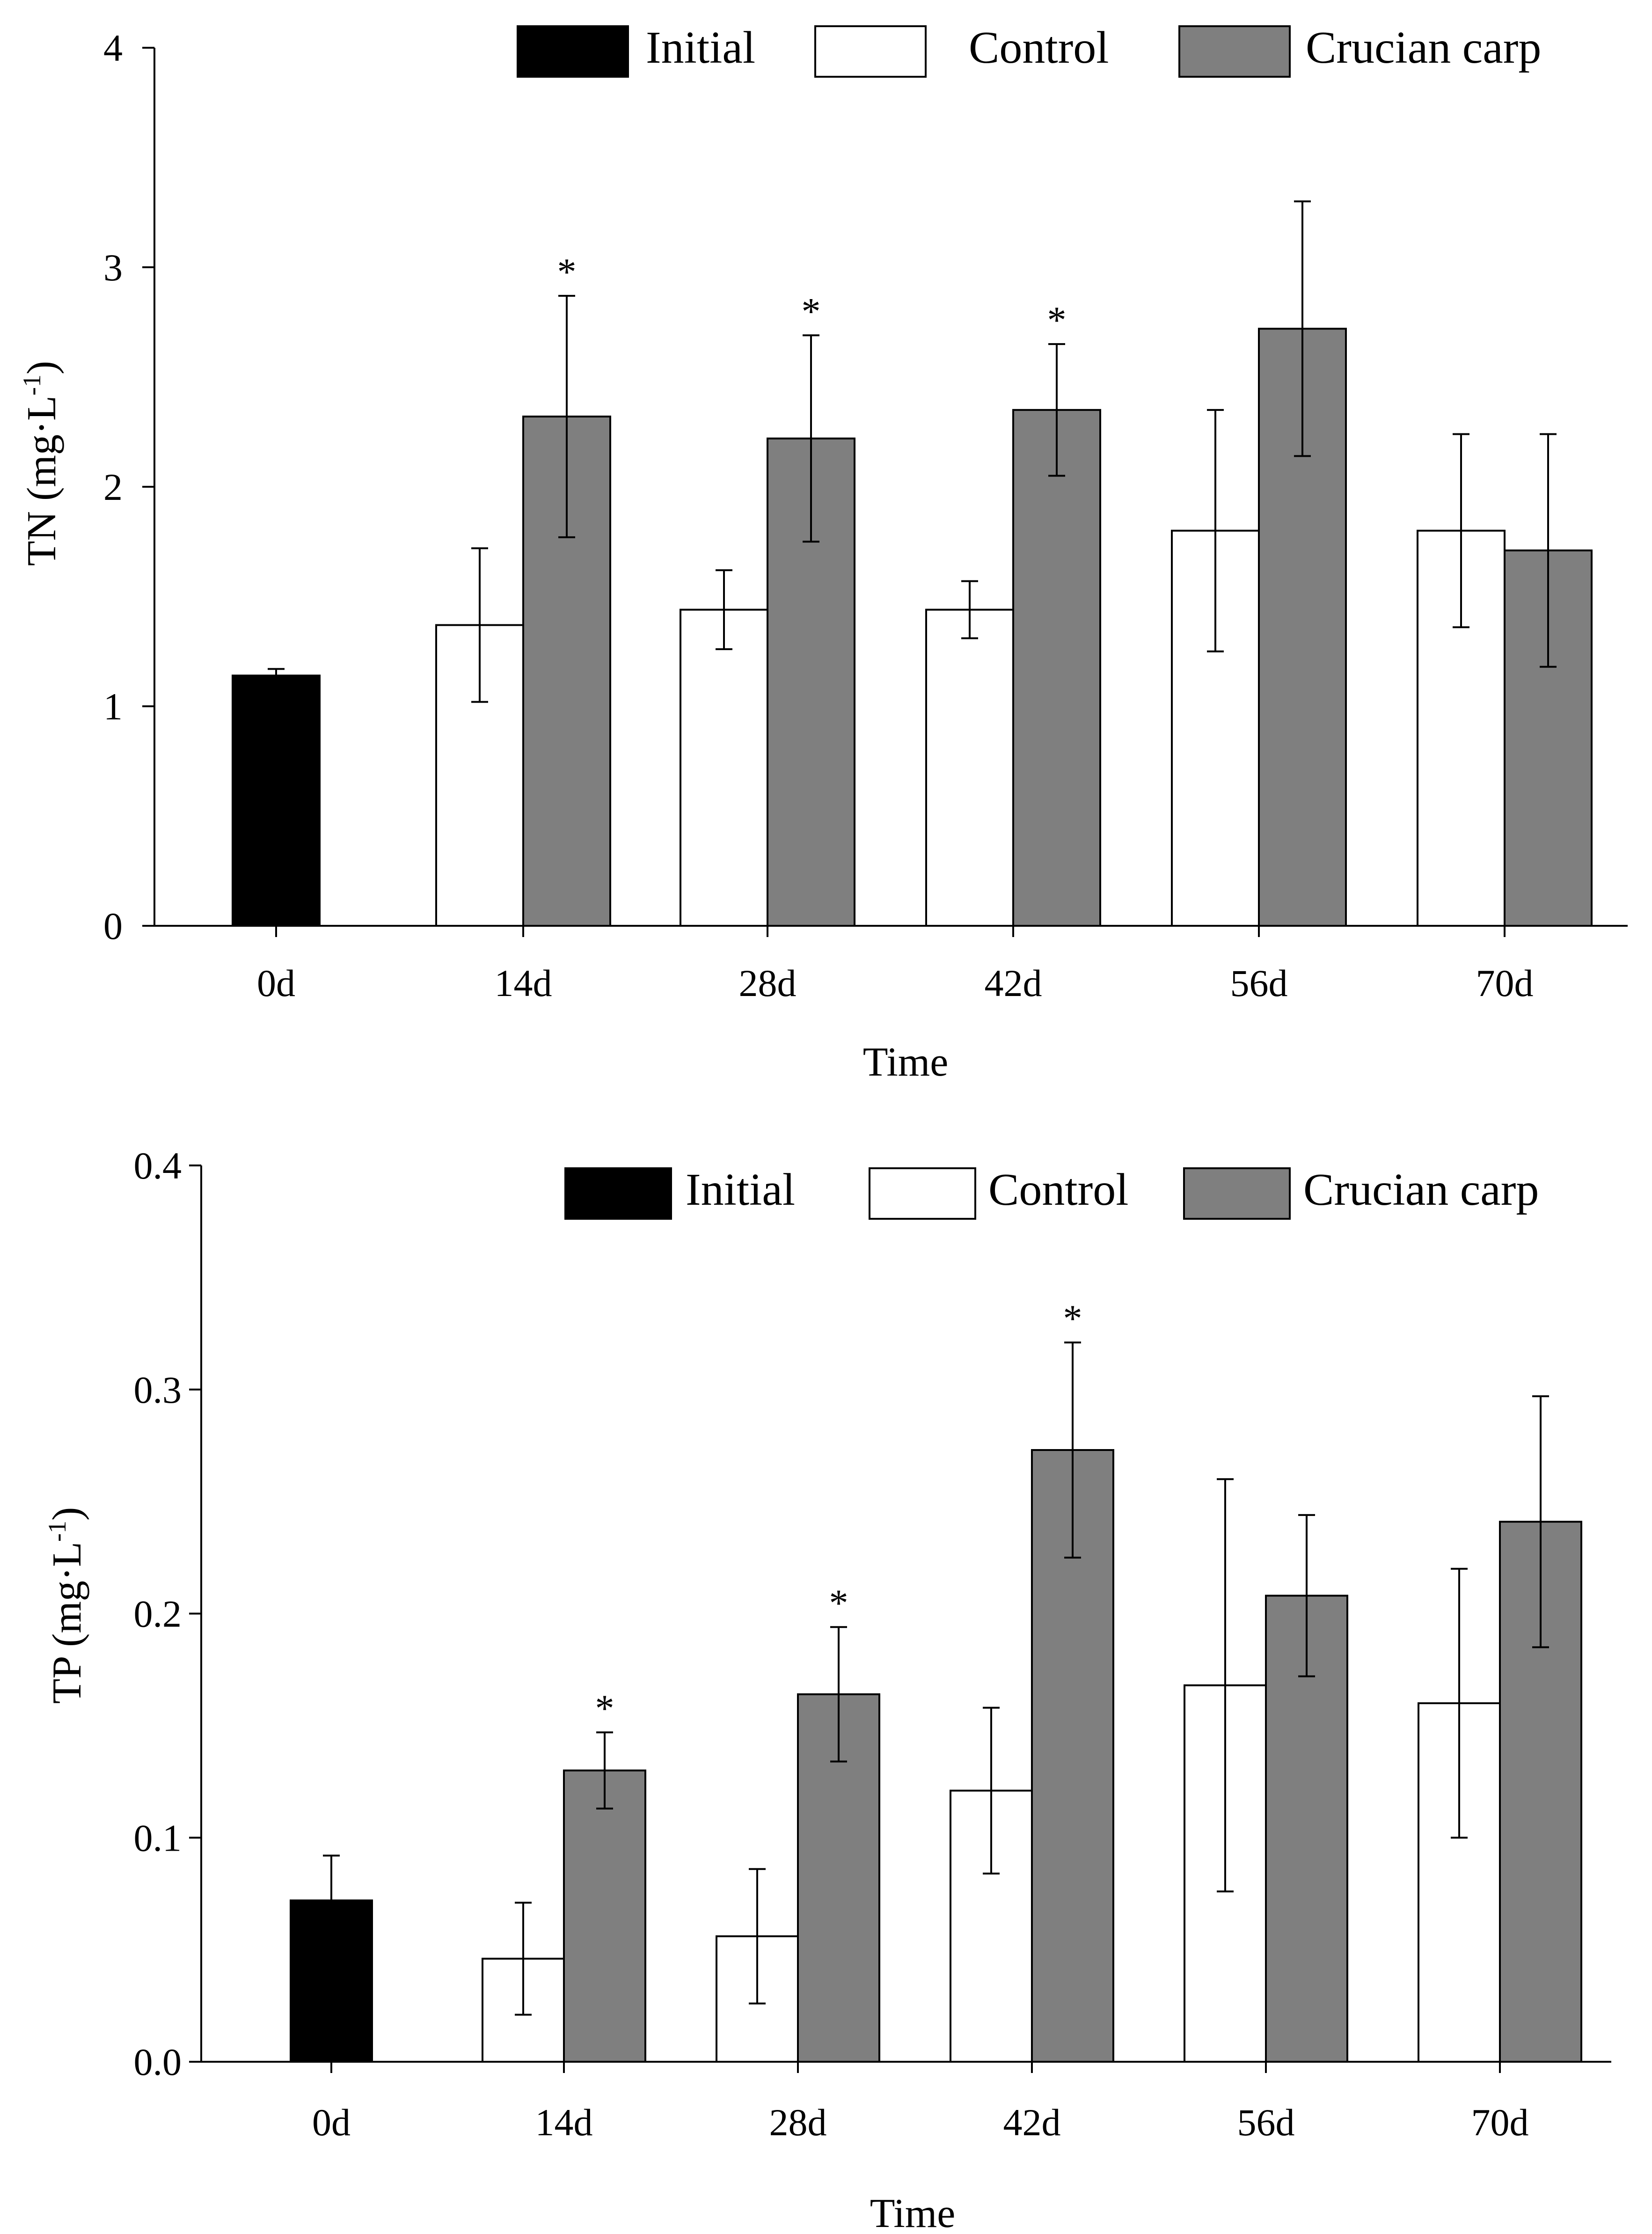 The height and width of the screenshot is (2234, 1652). I want to click on tn-x-tick-label-70d: 70d, so click(1505, 983).